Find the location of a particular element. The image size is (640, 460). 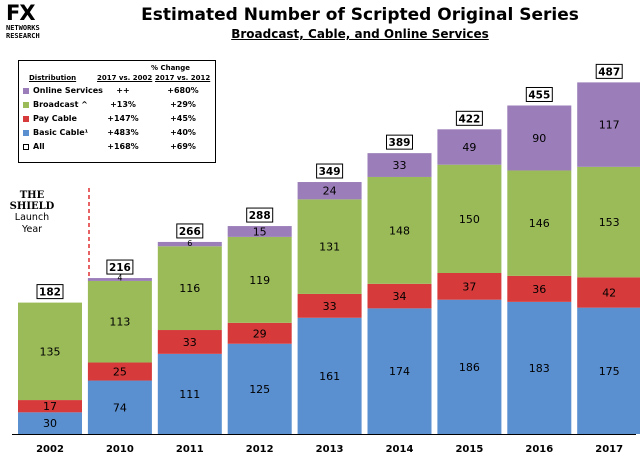

data-label-basic-cable-2012: 125 is located at coordinates (259, 389).